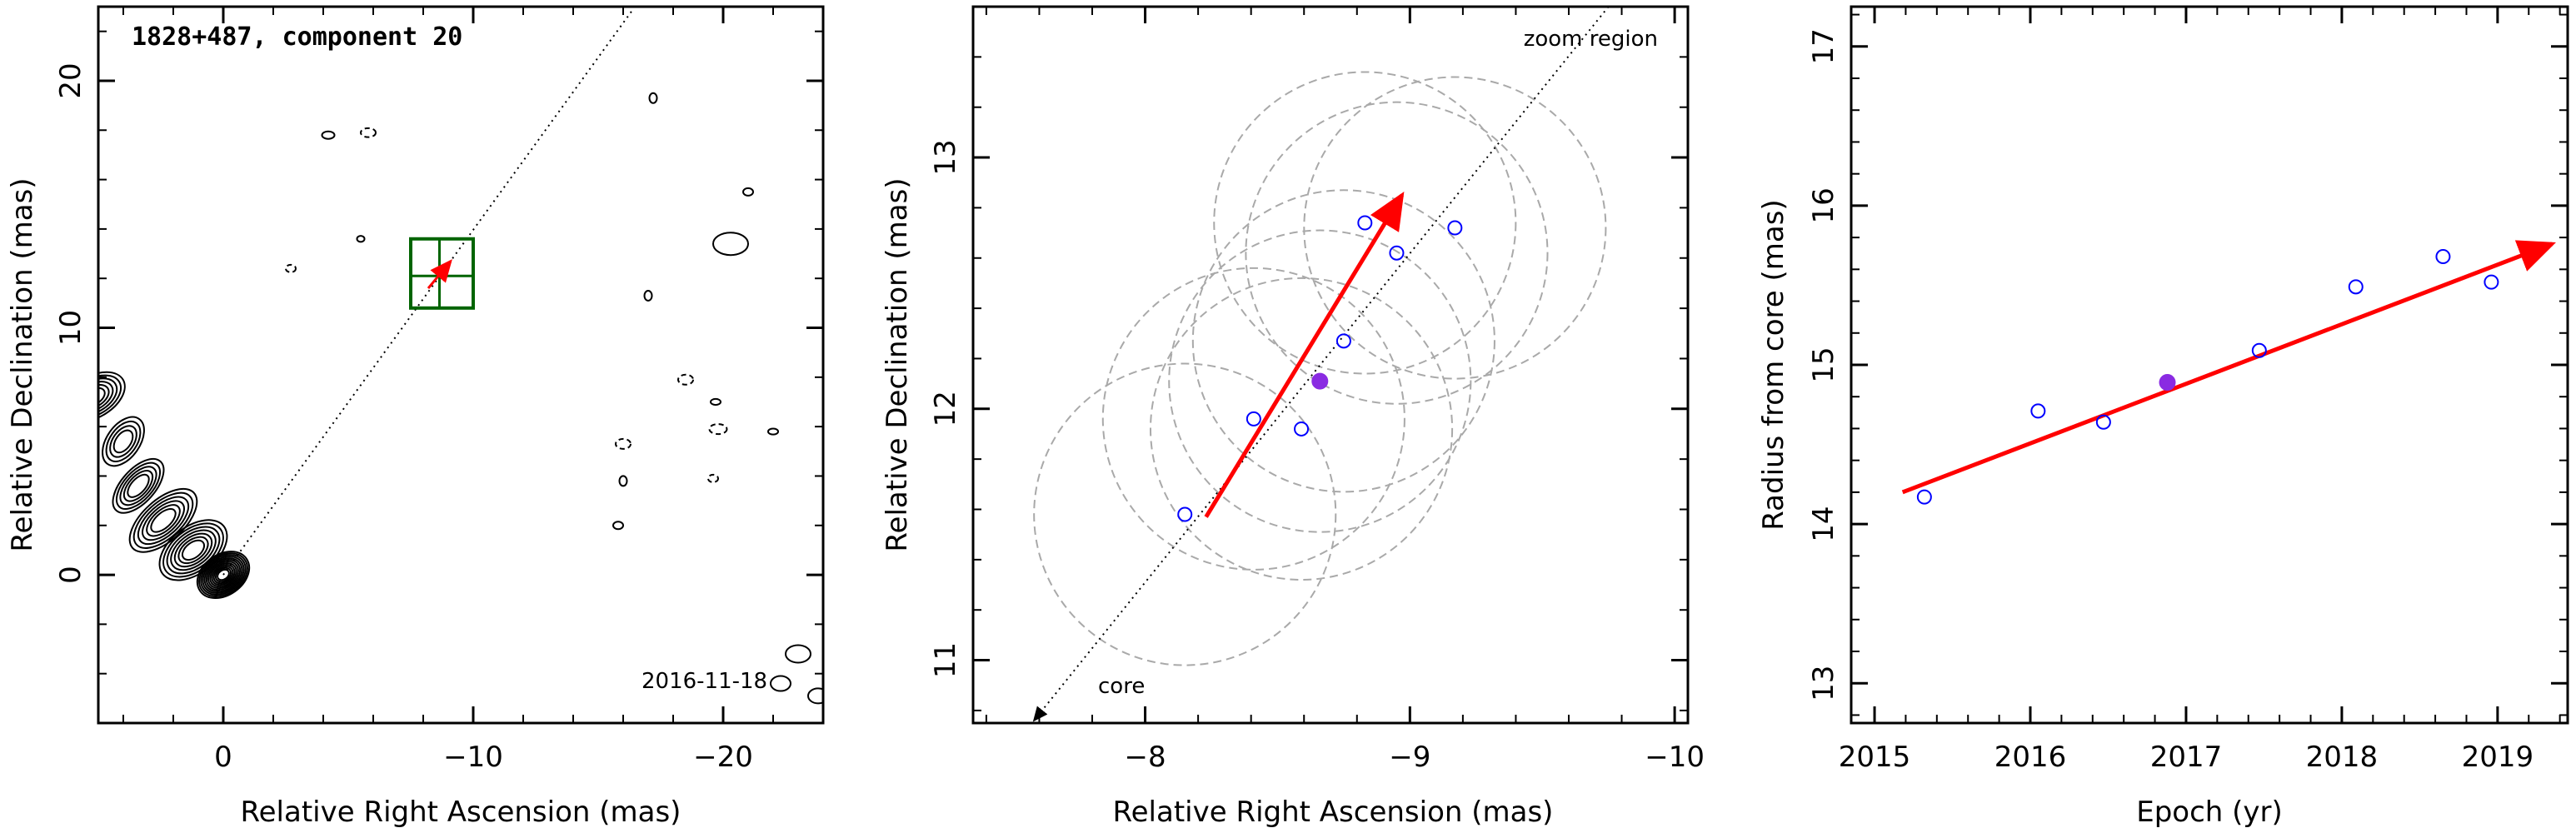 The width and height of the screenshot is (2576, 833). What do you see at coordinates (1675, 757) in the screenshot?
I see `x-tick-label: −10` at bounding box center [1675, 757].